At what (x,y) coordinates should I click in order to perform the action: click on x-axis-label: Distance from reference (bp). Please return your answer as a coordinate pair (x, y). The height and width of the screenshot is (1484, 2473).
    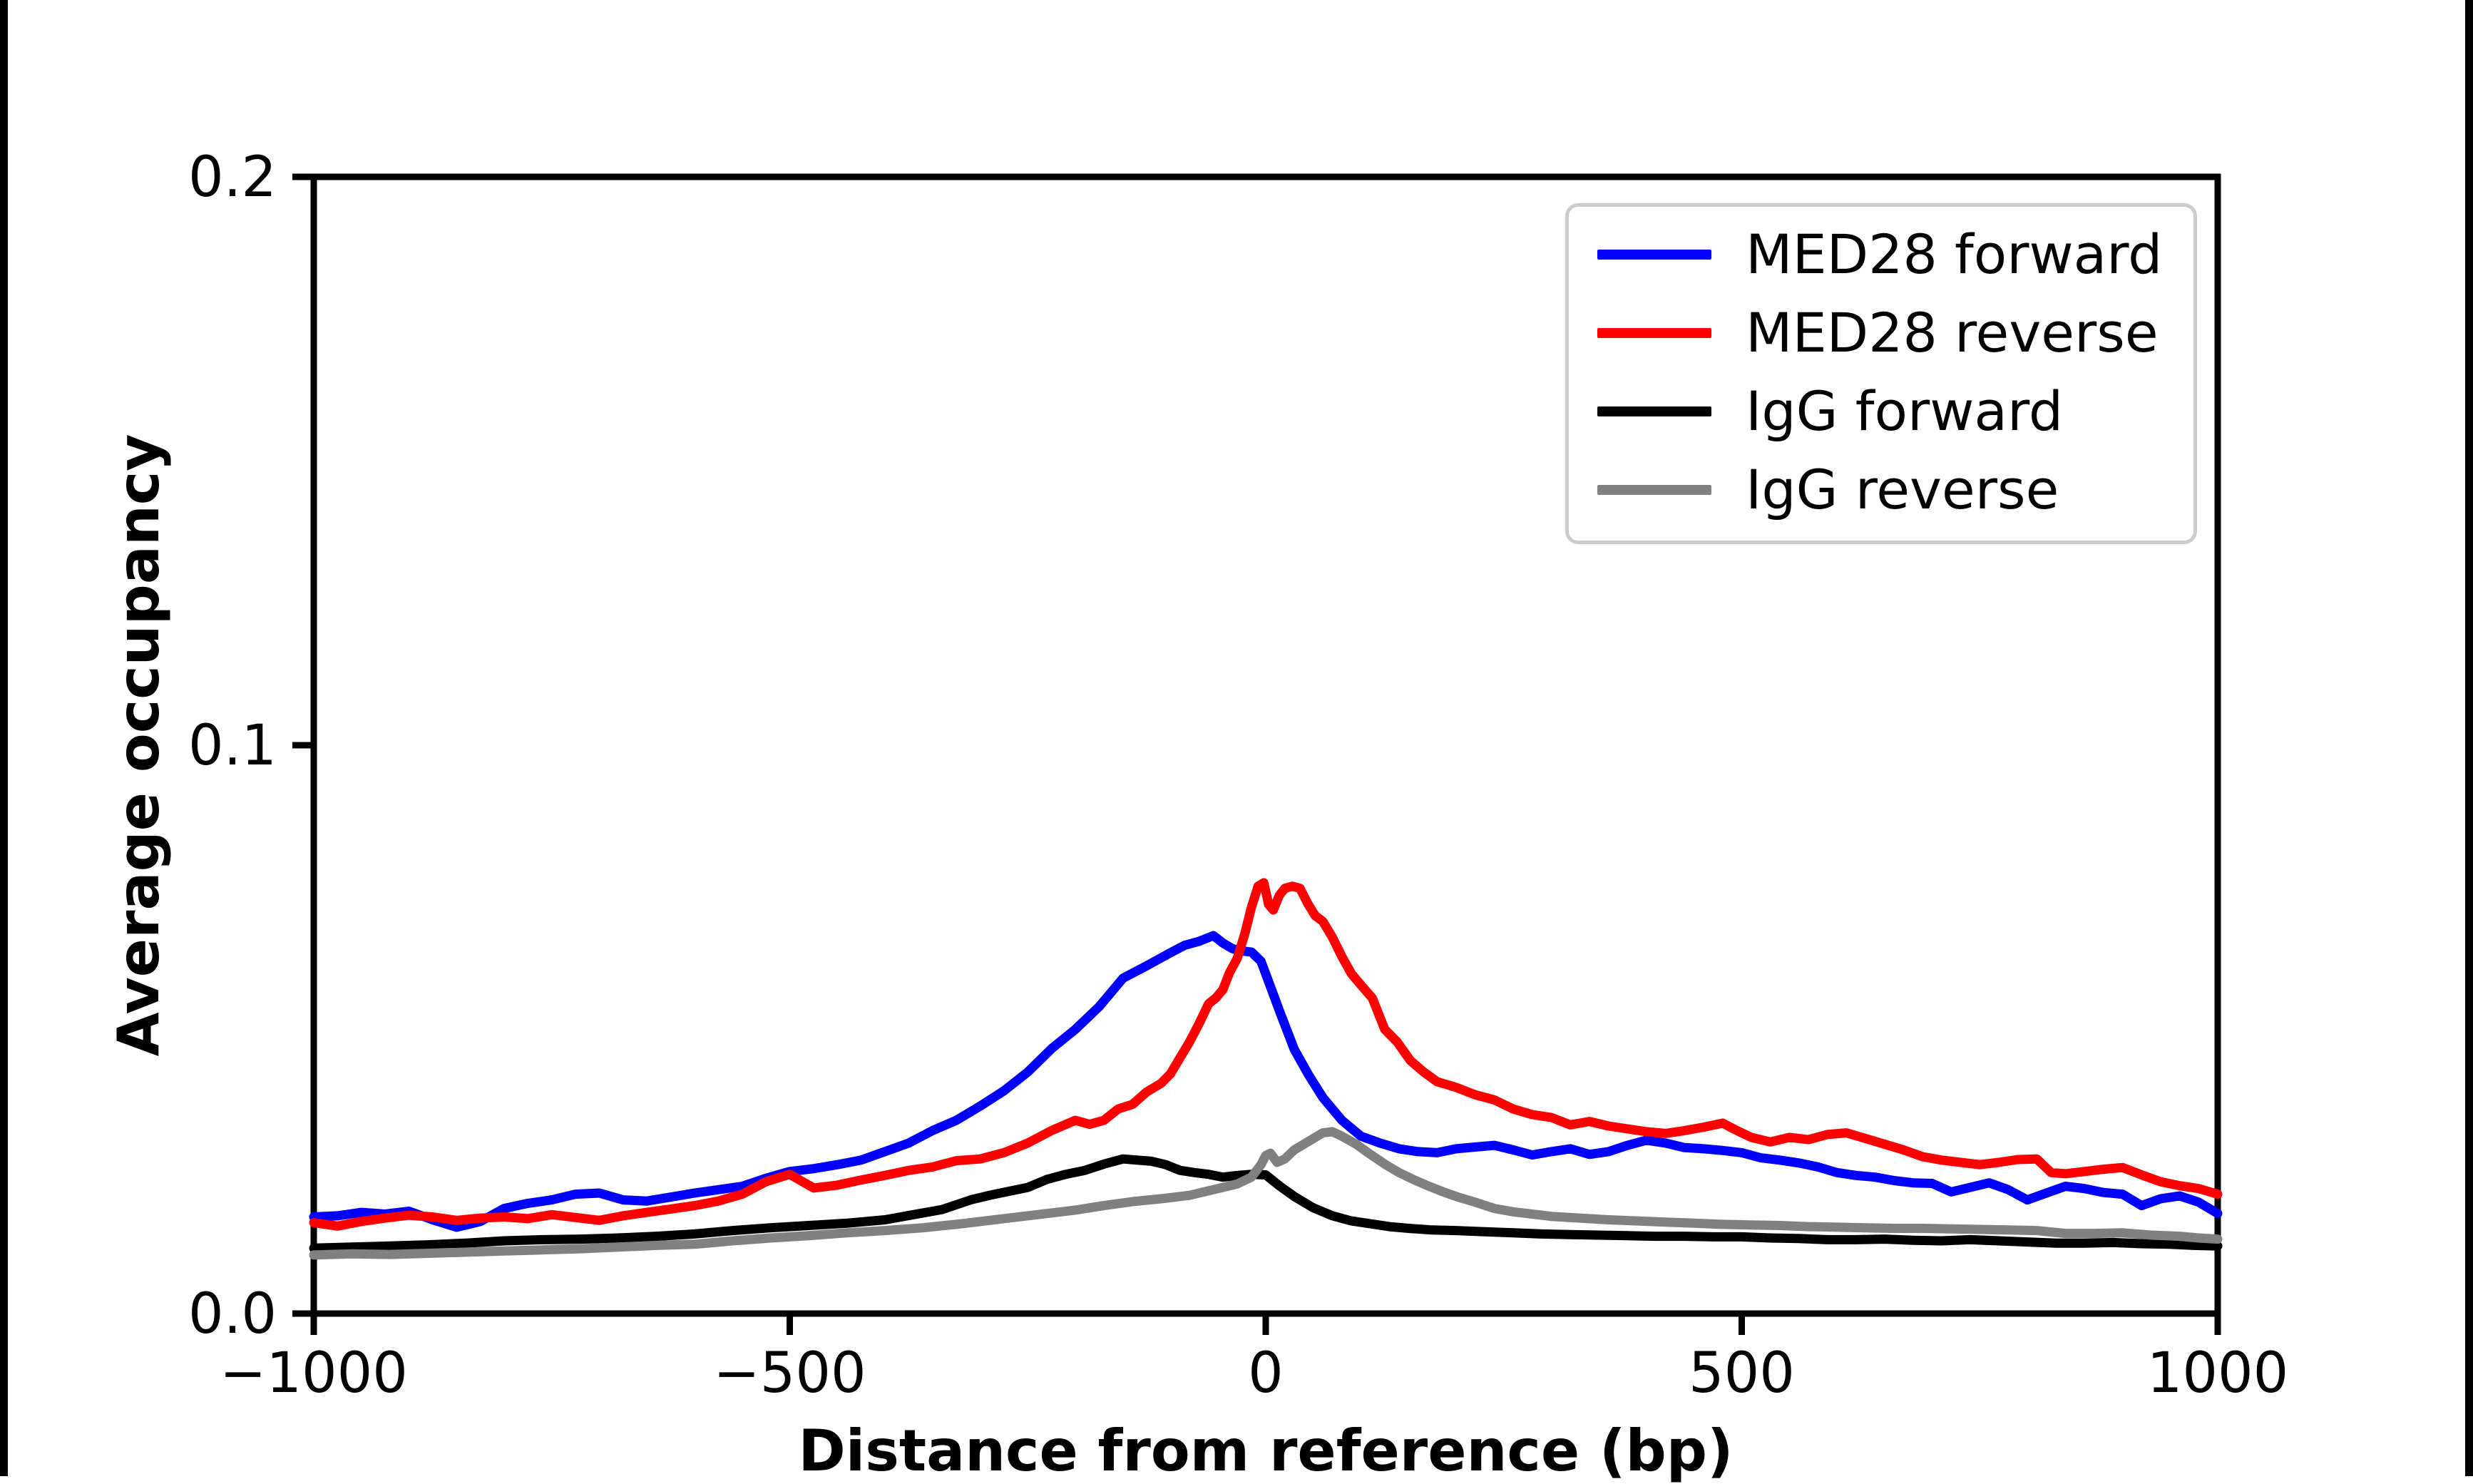
    Looking at the image, I should click on (1266, 1451).